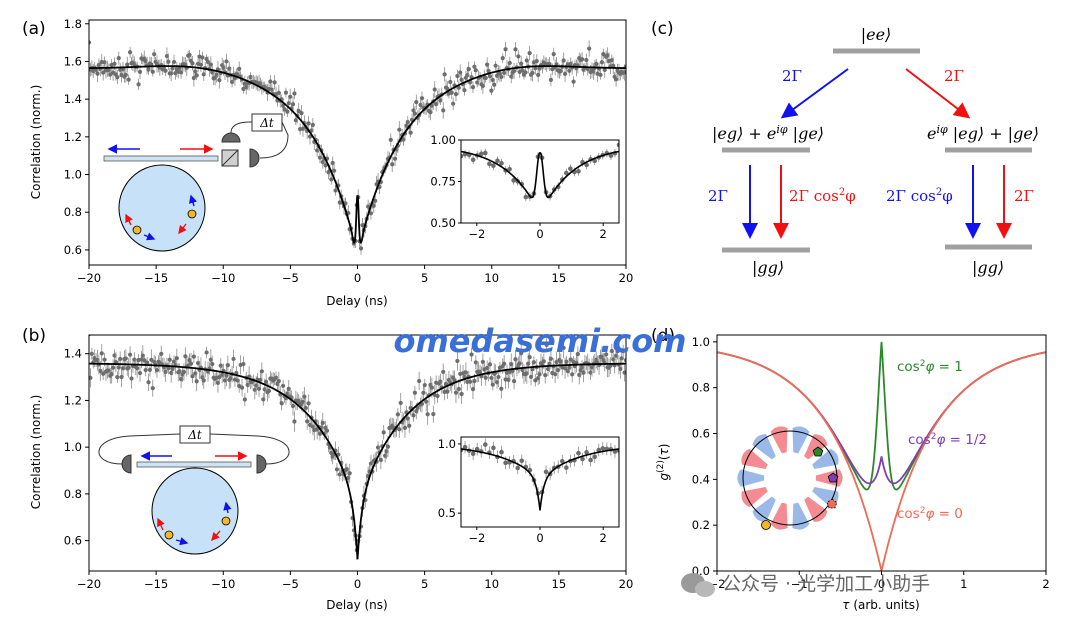 This screenshot has height=626, width=1075. I want to click on decay-arrow-icon, so click(814, 93).